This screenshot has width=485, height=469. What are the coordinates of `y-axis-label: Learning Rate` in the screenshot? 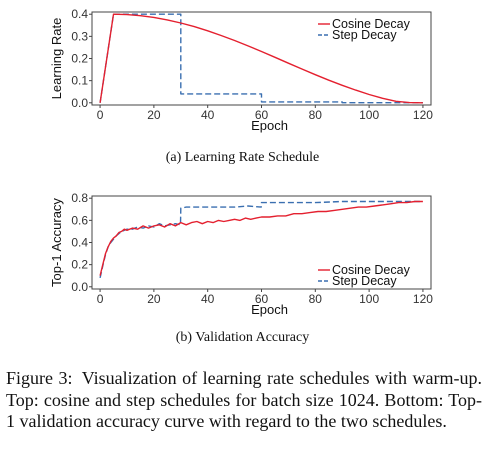 It's located at (56, 59).